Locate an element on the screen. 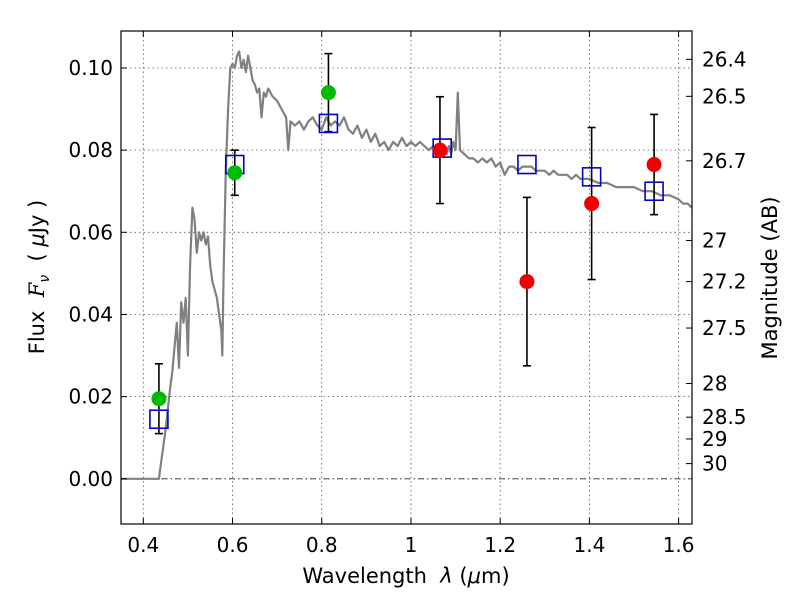  x-tick-label: 0.6 is located at coordinates (233, 545).